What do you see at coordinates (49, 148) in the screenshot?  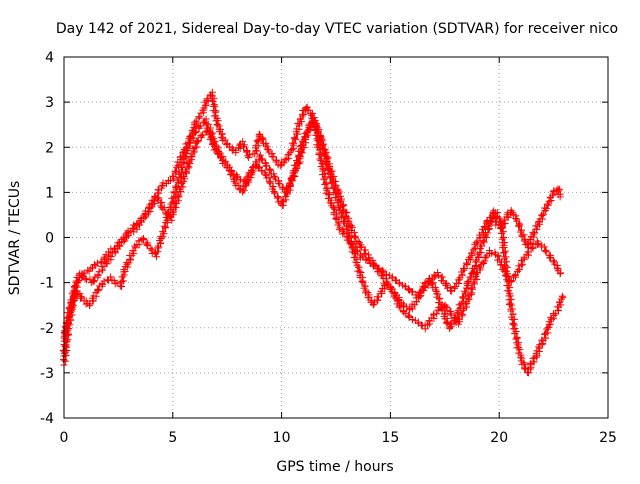 I see `y-tick-label: 2` at bounding box center [49, 148].